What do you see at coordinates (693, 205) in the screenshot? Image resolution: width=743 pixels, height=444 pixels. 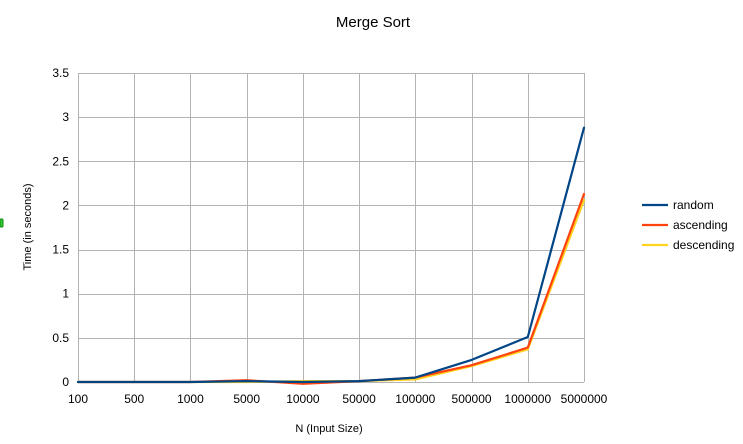 I see `legend-label-random: random` at bounding box center [693, 205].